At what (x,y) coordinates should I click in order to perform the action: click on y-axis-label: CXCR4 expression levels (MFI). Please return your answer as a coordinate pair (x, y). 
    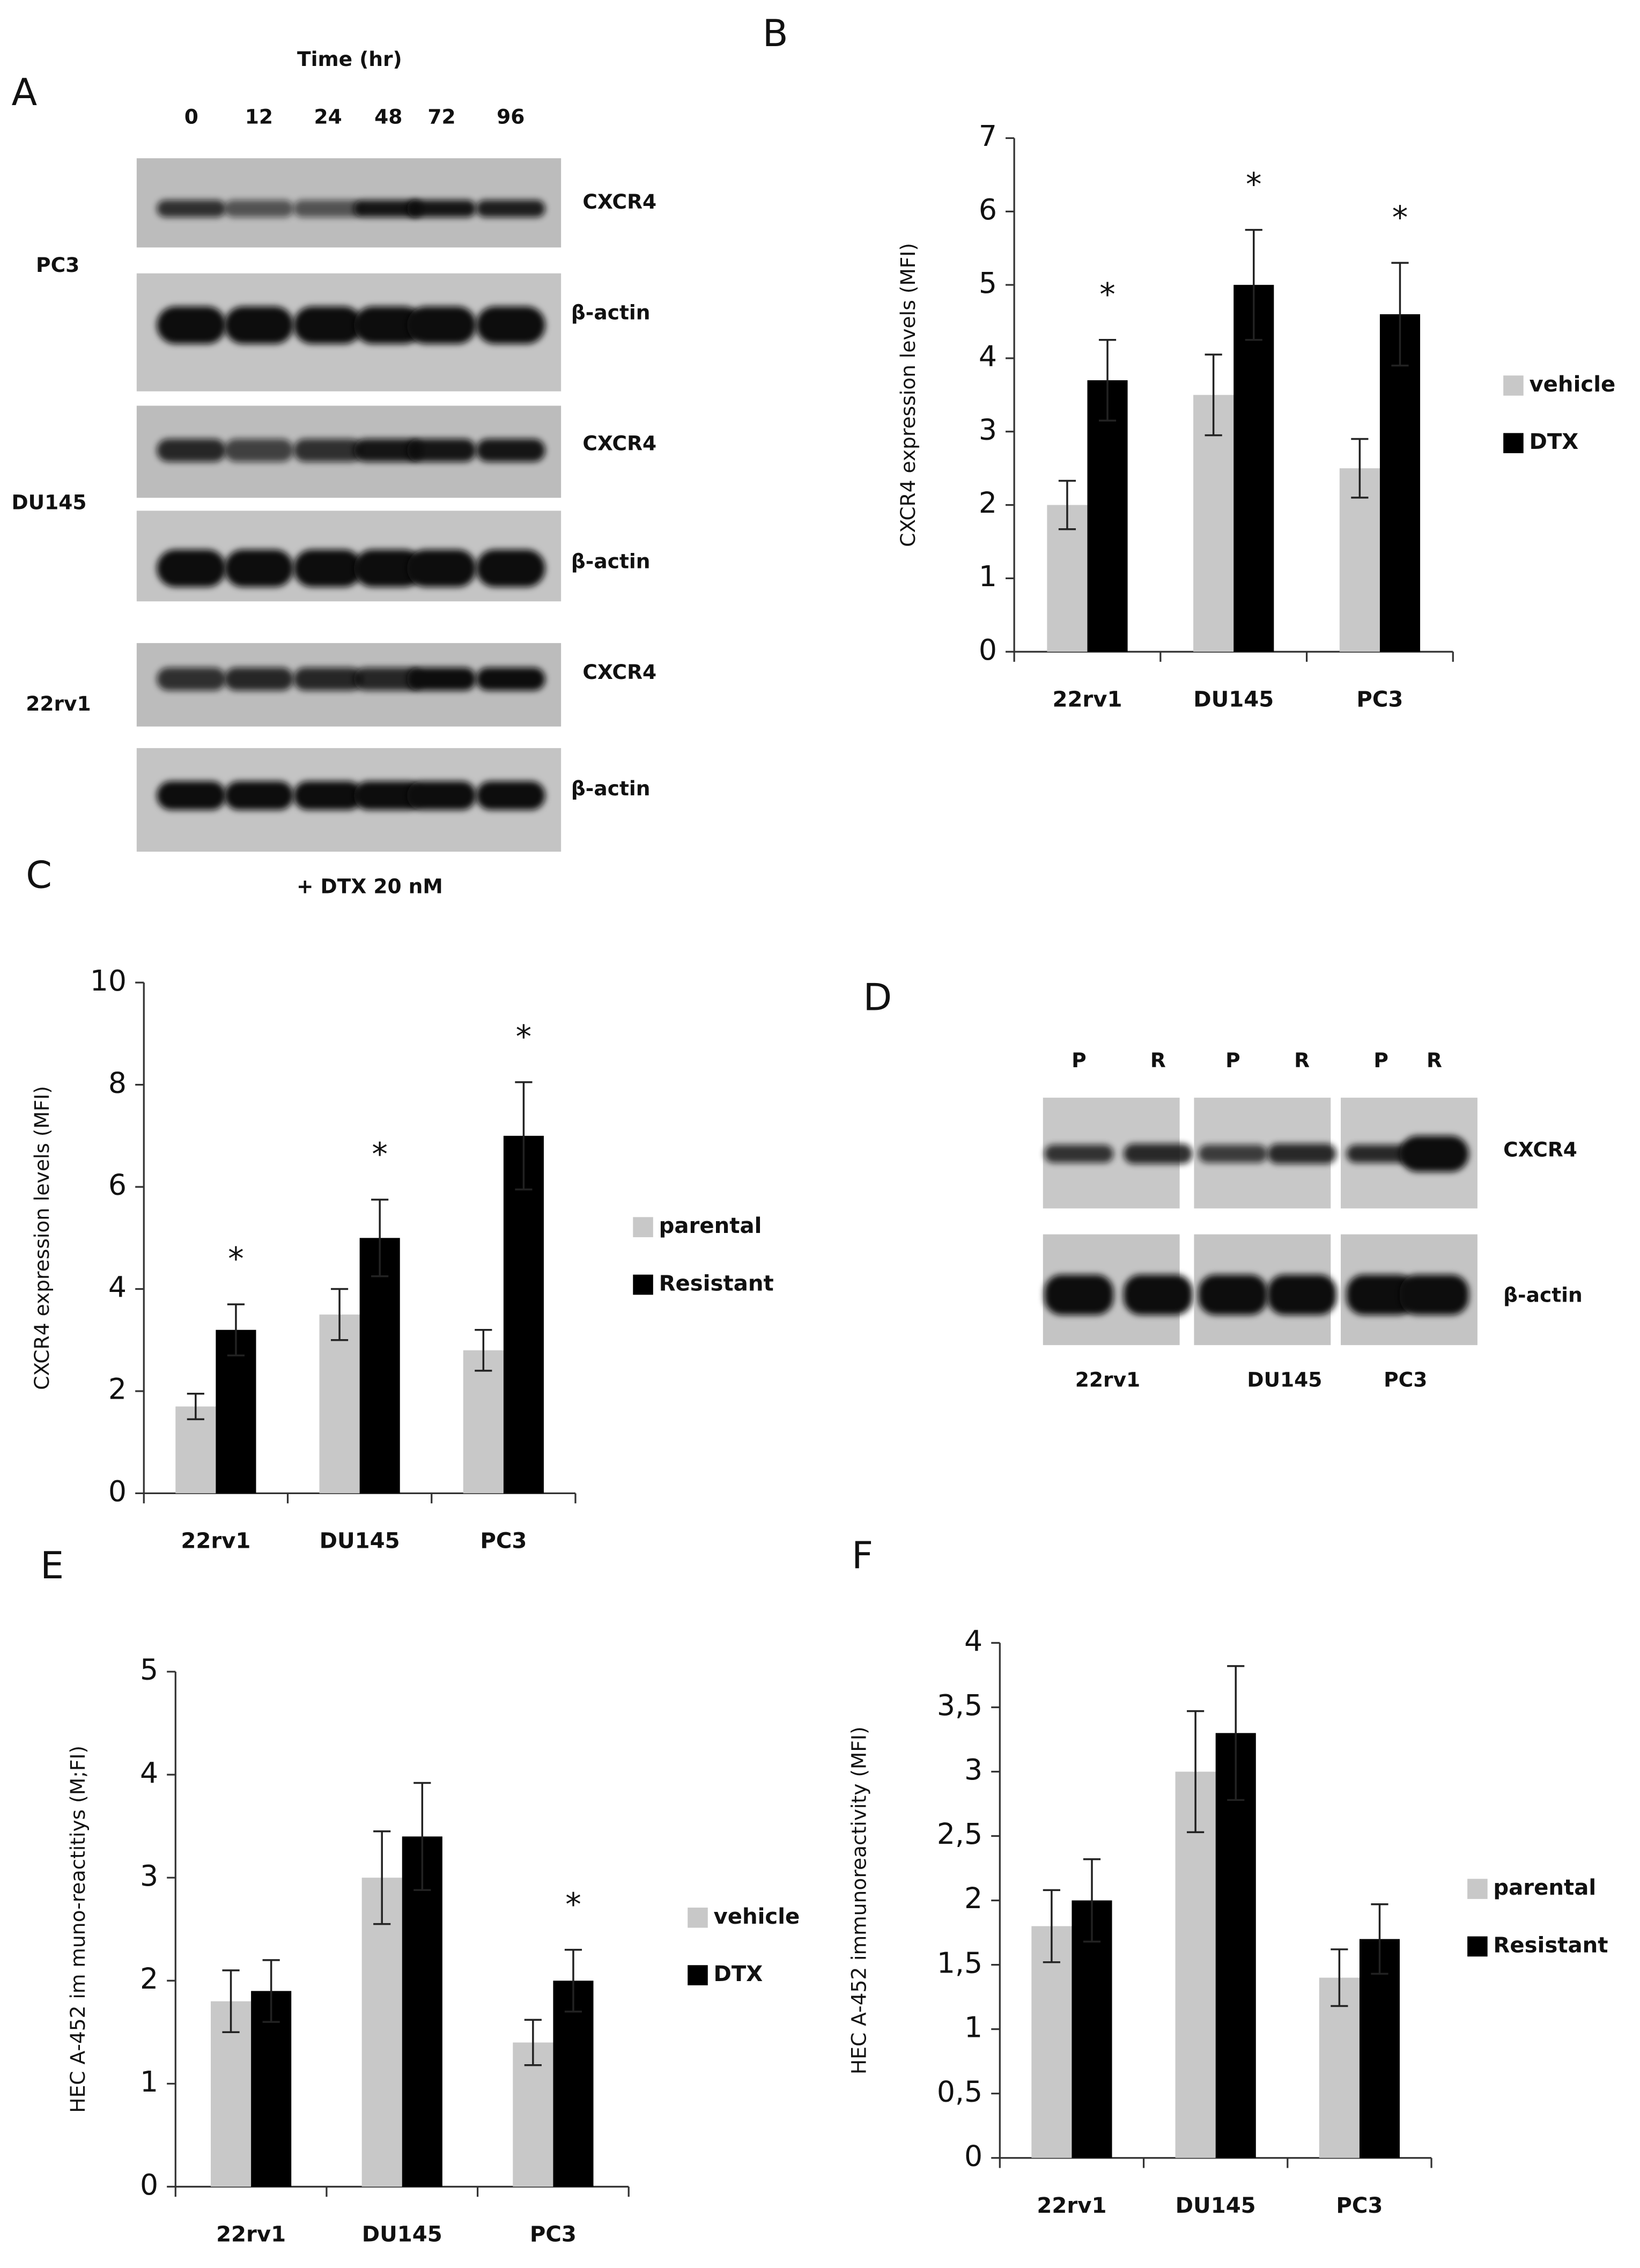
    Looking at the image, I should click on (42, 1238).